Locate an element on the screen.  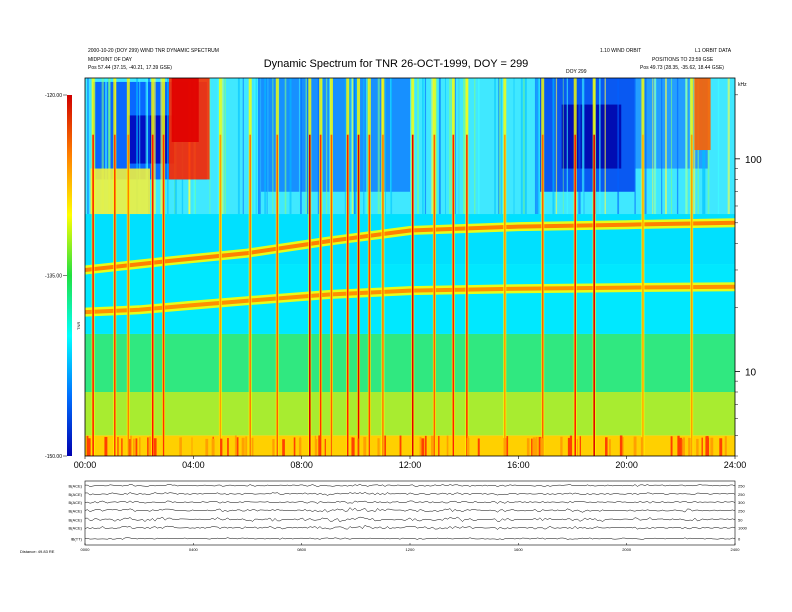
x-tick-label: 20:00 is located at coordinates (626, 465).